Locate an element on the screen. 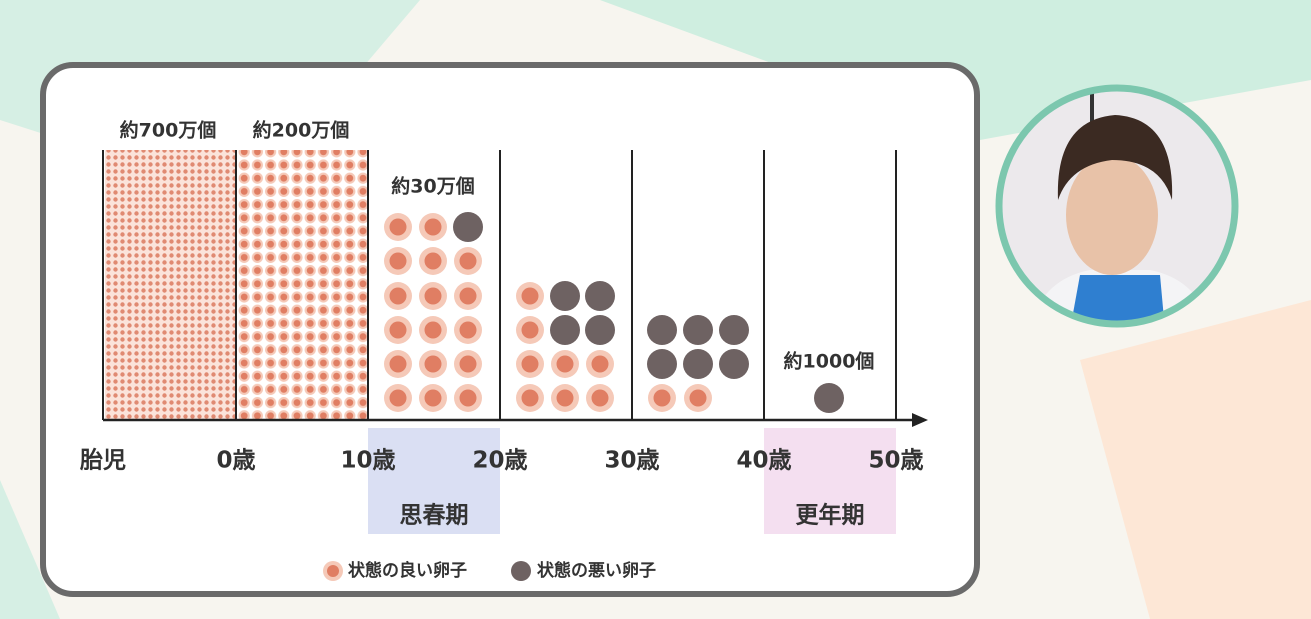  count-label: 約30万個 is located at coordinates (432, 186).